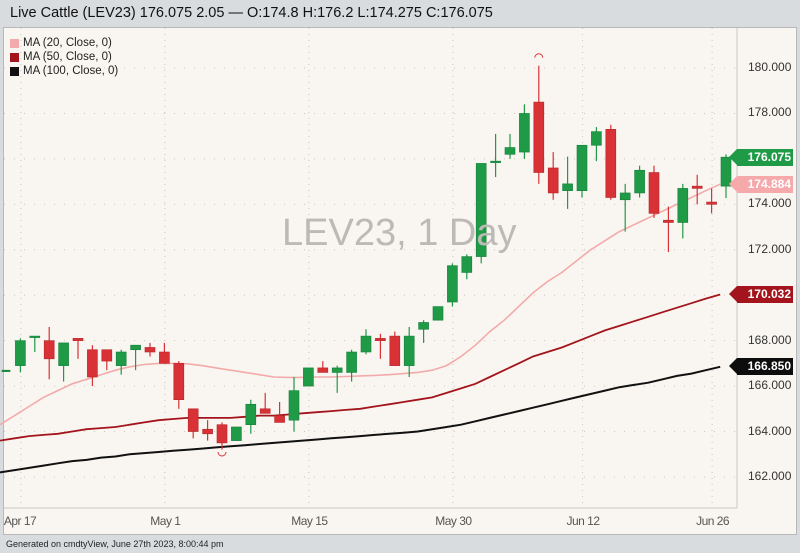 This screenshot has height=553, width=800. Describe the element at coordinates (770, 385) in the screenshot. I see `price-tick-label: 166.000` at that location.